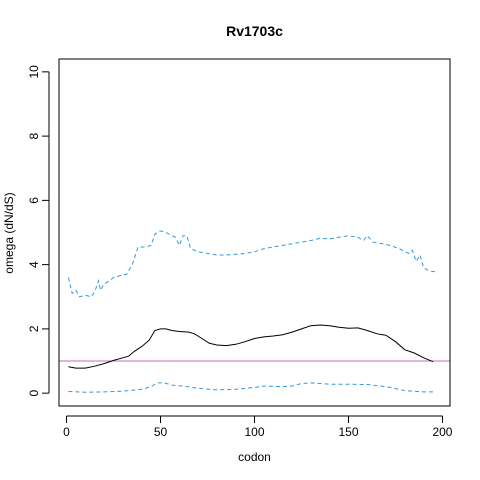  I want to click on y-tick-label: 10, so click(34, 72).